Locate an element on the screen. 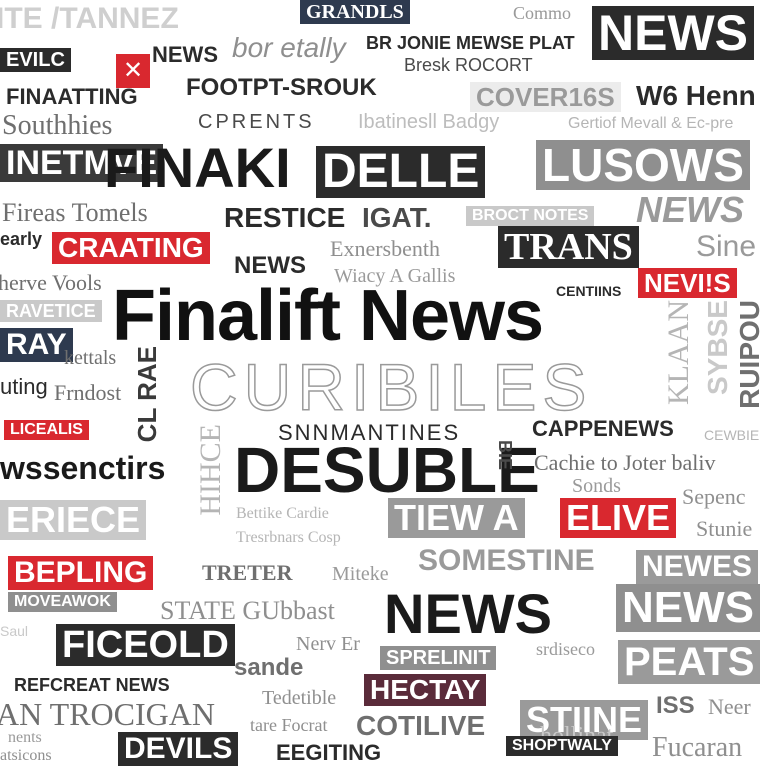 The height and width of the screenshot is (768, 768). word-herve-vools: herve Vools is located at coordinates (51, 282).